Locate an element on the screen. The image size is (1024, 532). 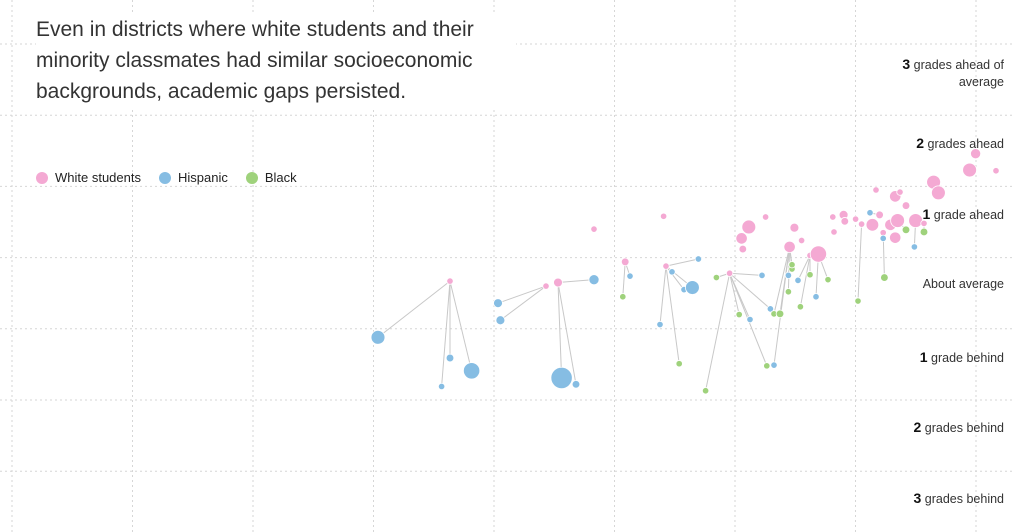
legend-label-hispanic: Hispanic is located at coordinates (203, 177).